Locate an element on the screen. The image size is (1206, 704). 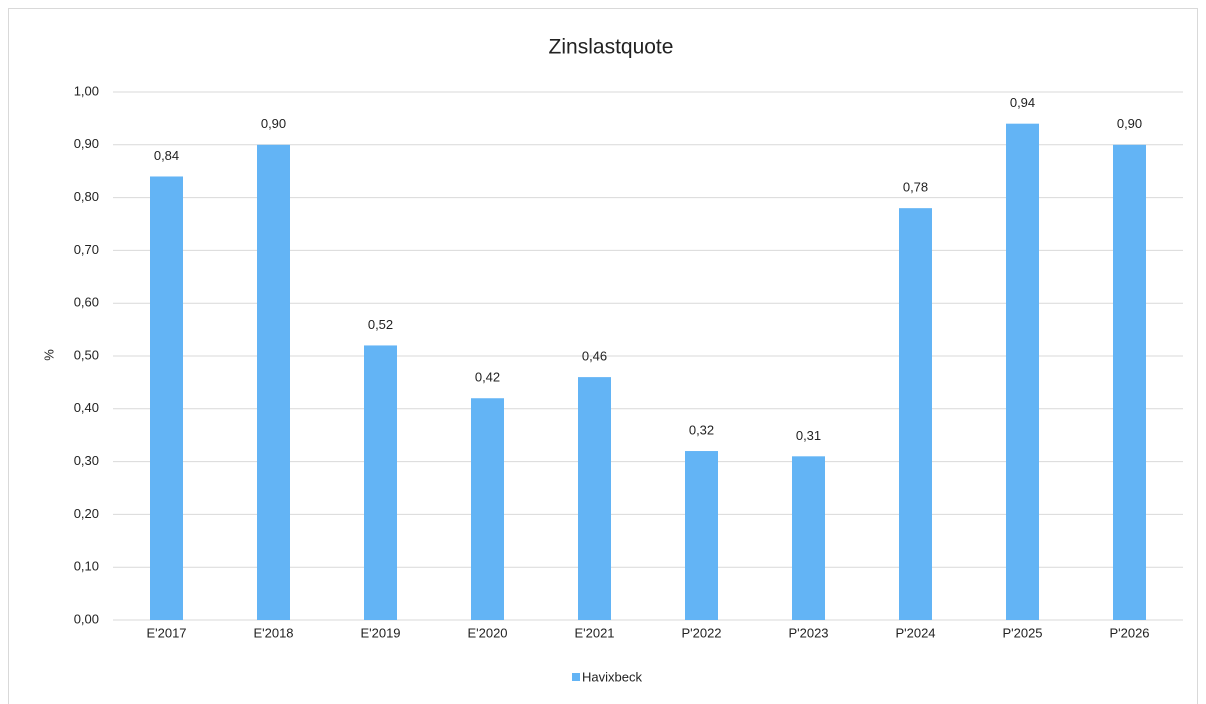
x-tick-label: P'2024 is located at coordinates (915, 632).